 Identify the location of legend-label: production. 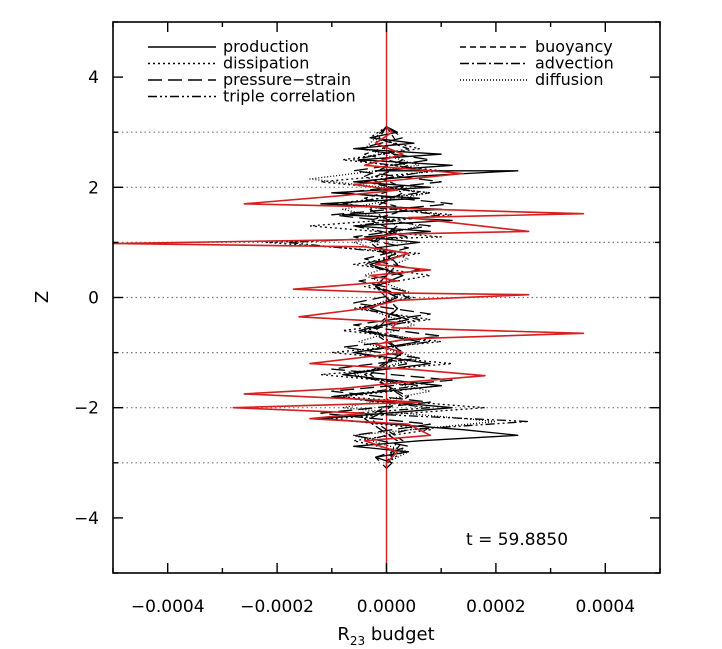
(266, 46).